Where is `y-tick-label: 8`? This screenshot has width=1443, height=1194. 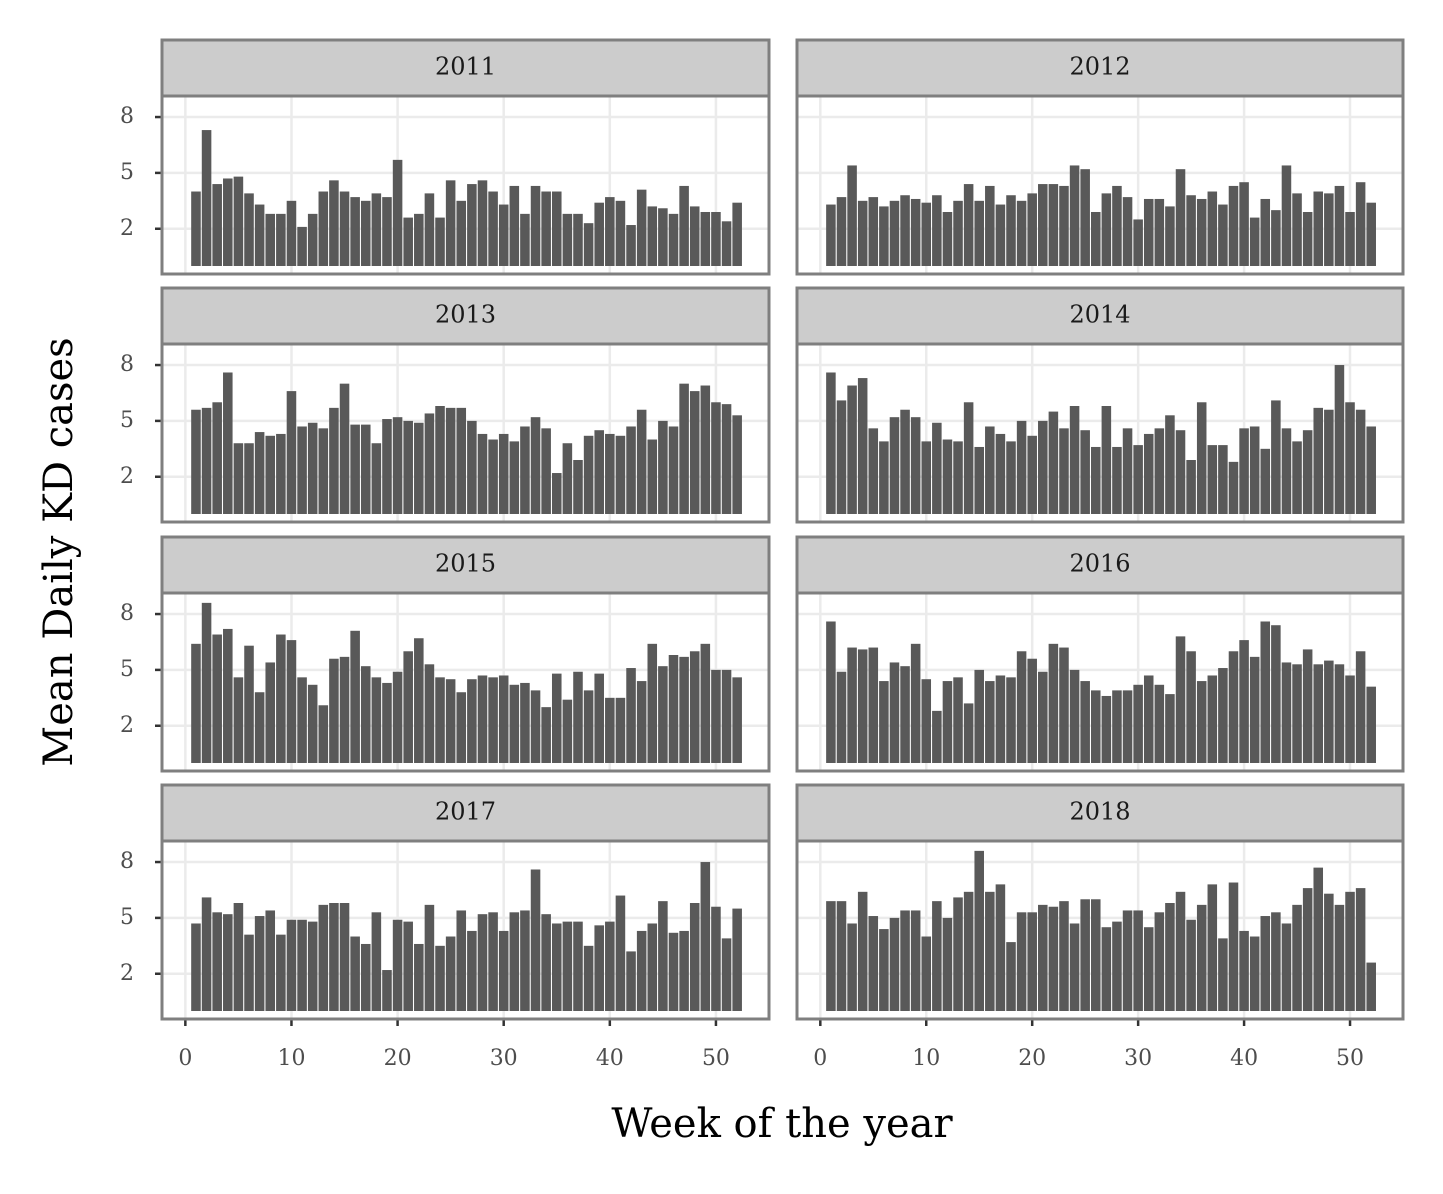 y-tick-label: 8 is located at coordinates (127, 613).